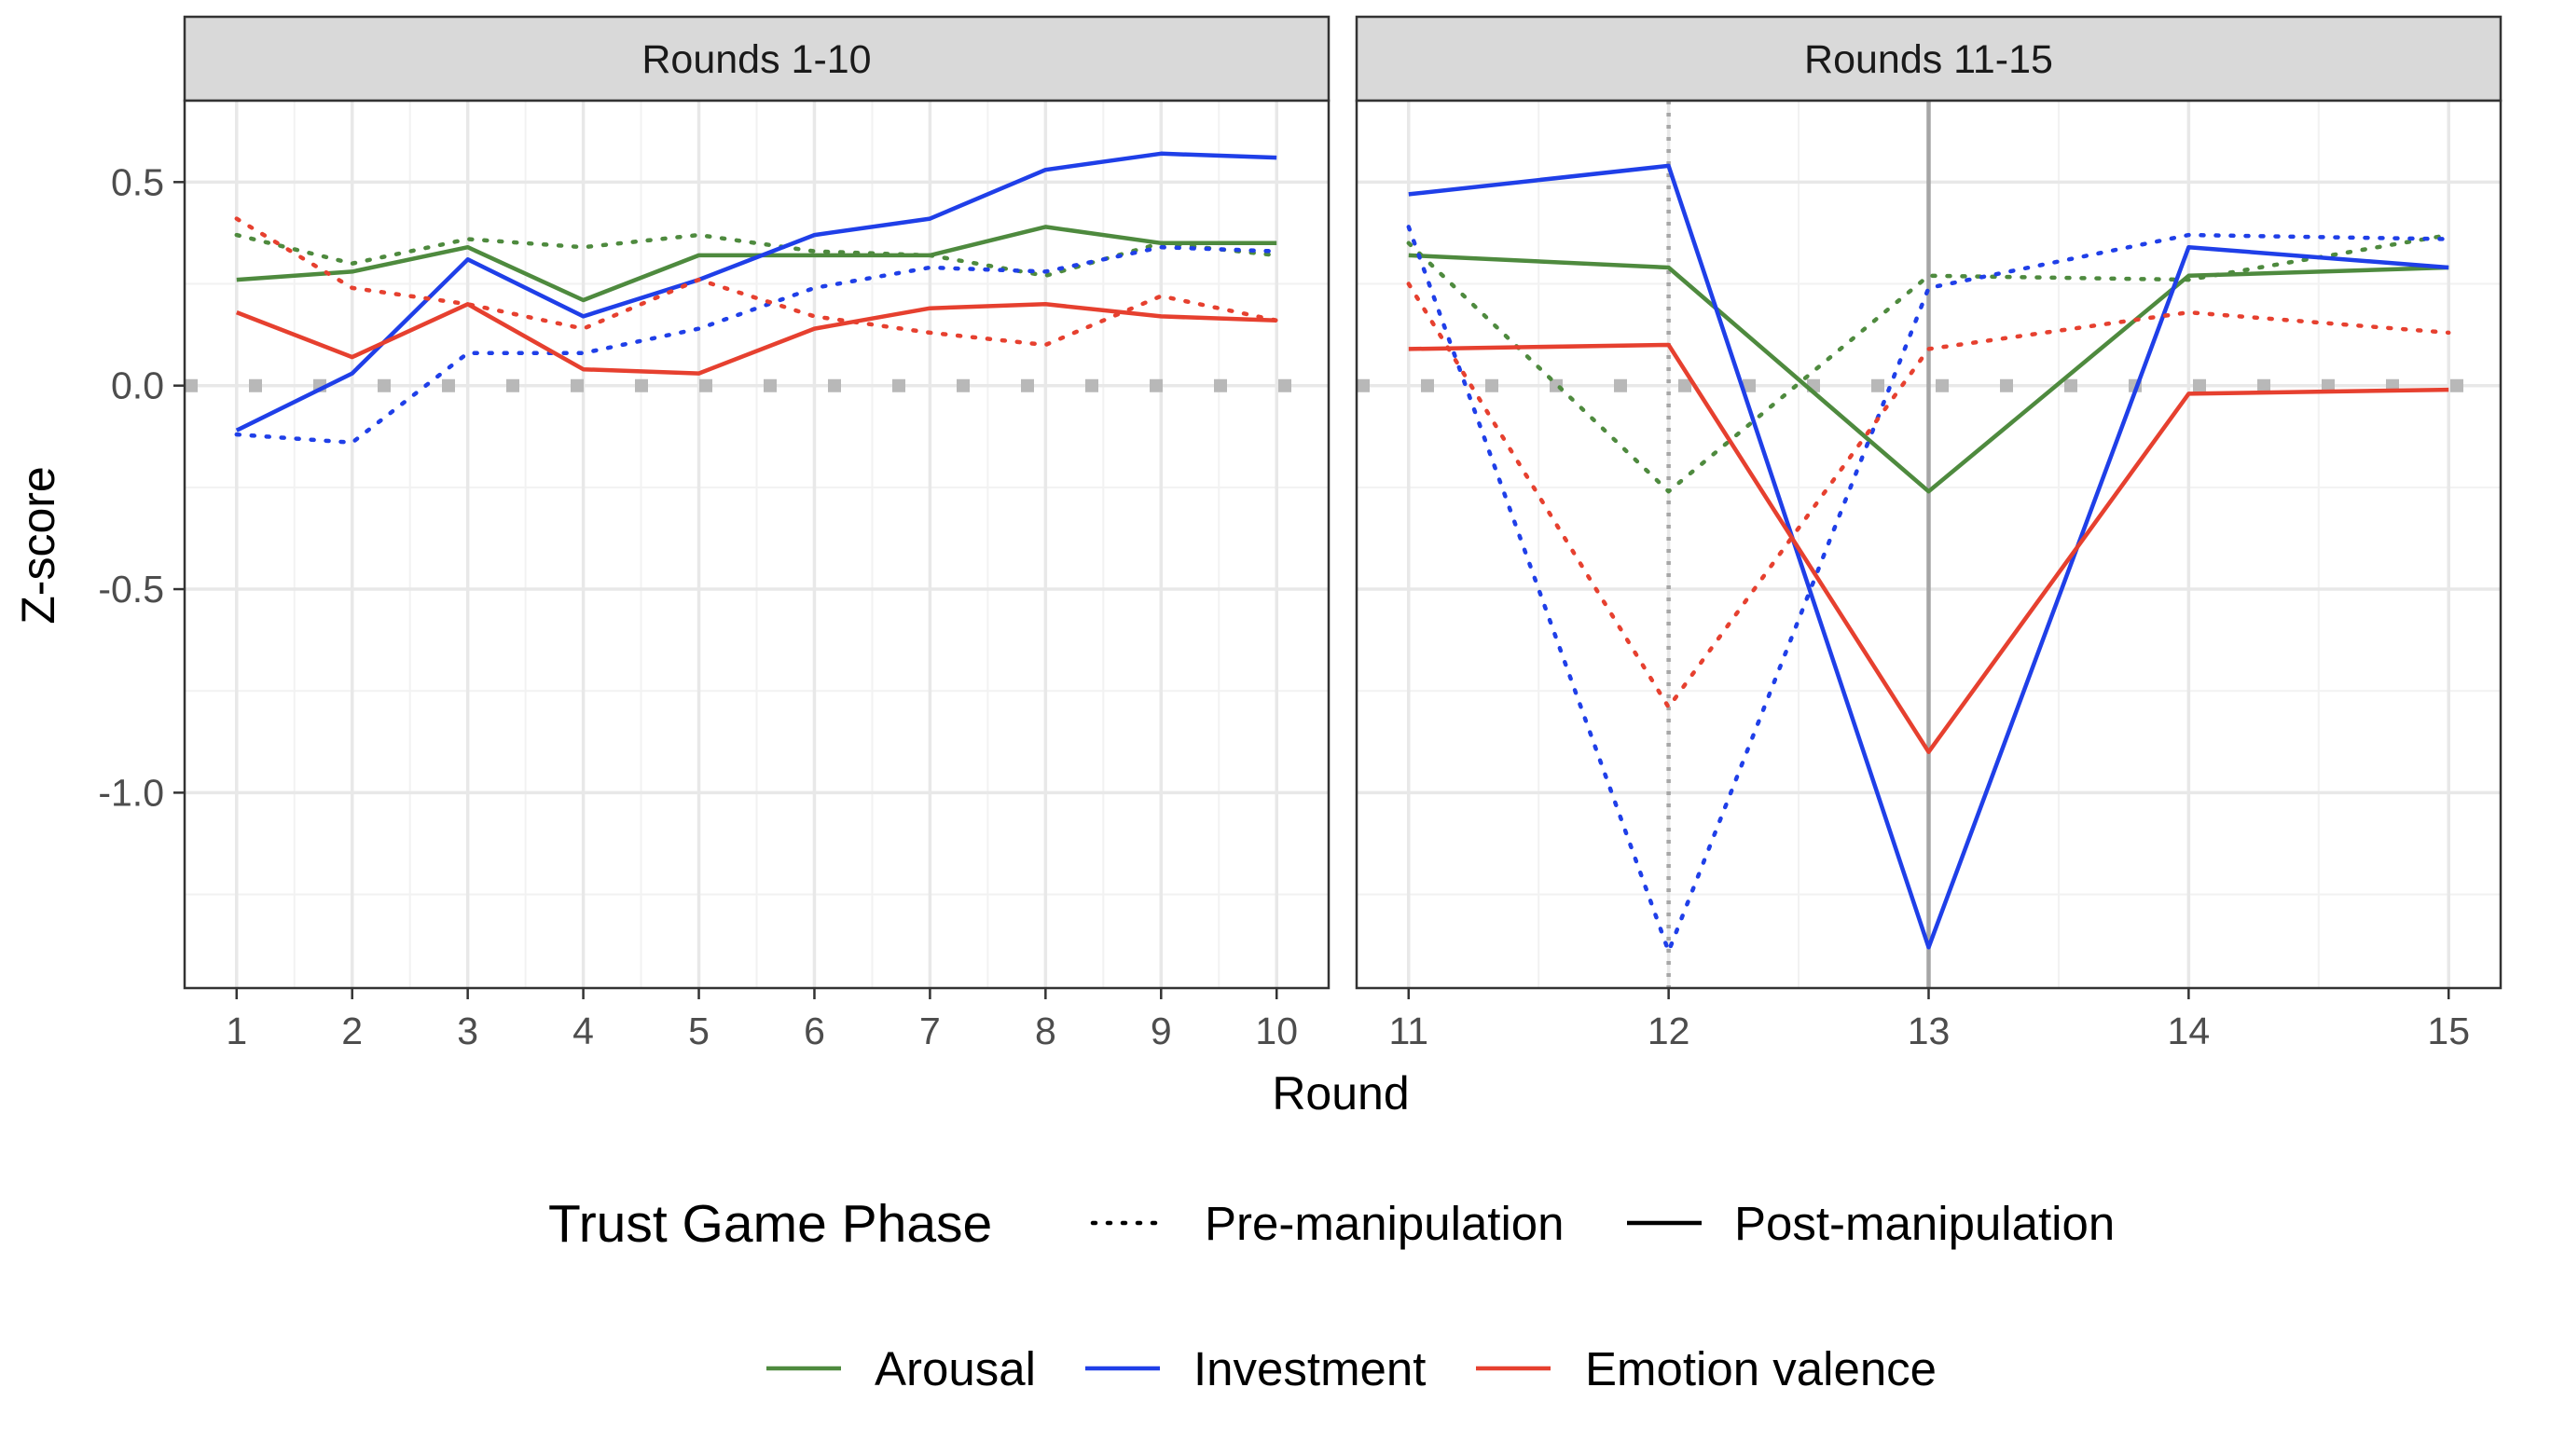 This screenshot has height=1456, width=2551. I want to click on series-line-investment-pre, so click(756, 345).